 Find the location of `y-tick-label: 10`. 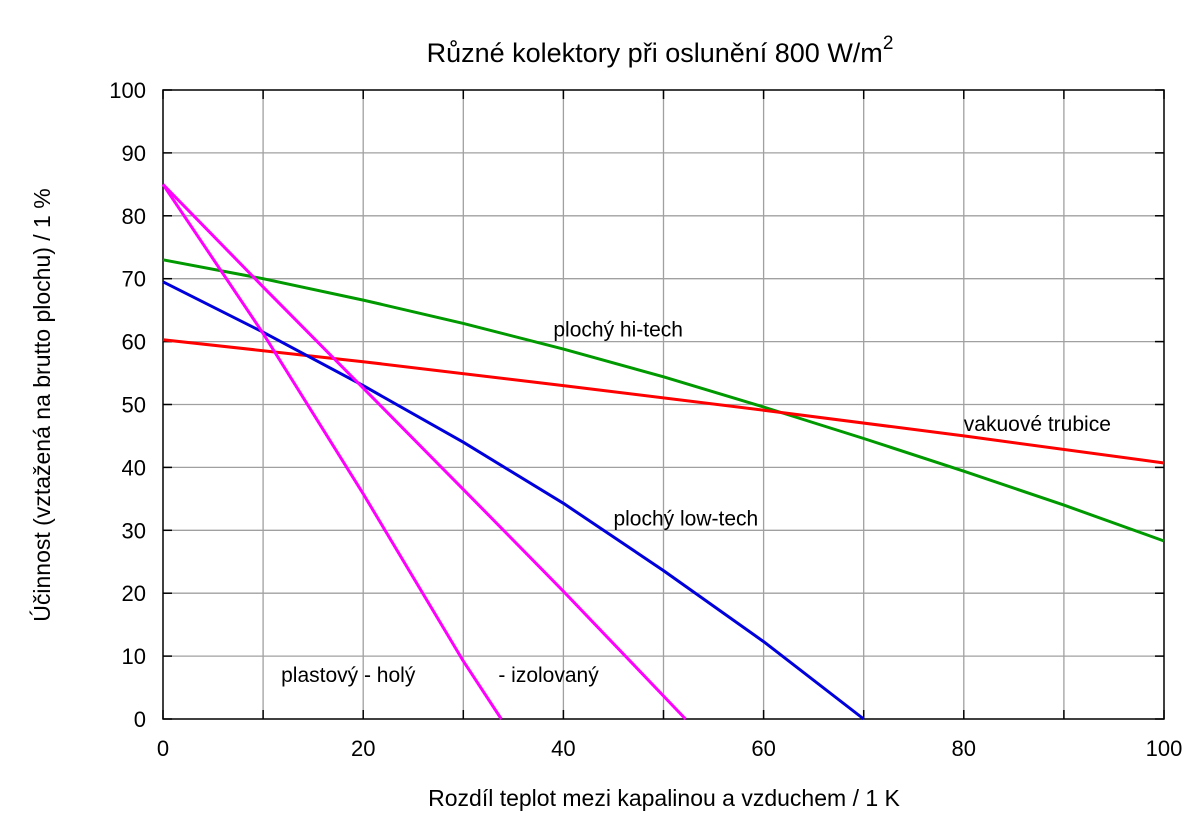

y-tick-label: 10 is located at coordinates (134, 656).